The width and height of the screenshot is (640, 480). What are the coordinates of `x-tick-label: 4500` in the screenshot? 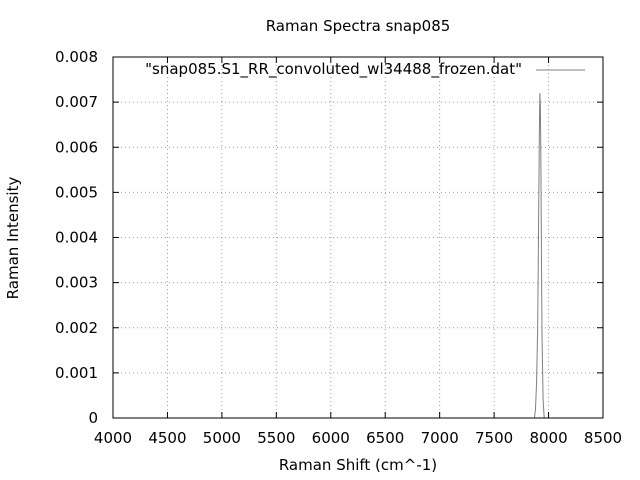 It's located at (167, 438).